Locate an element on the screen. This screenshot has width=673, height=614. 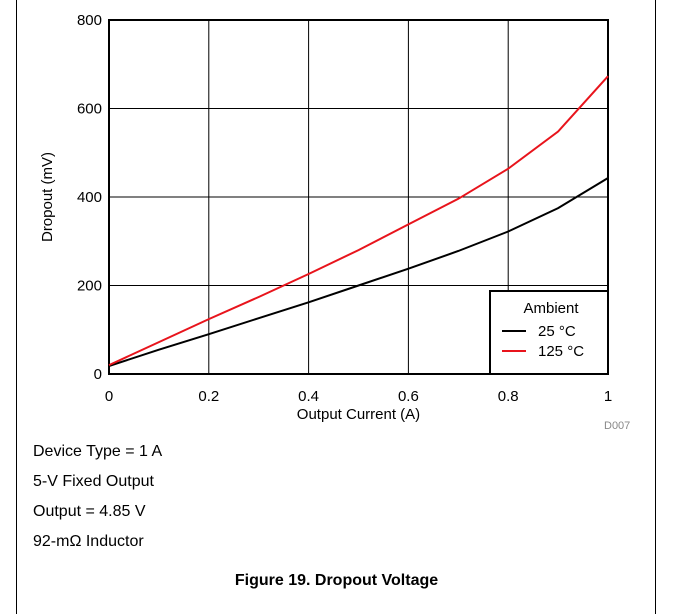
legend-box is located at coordinates (549, 332).